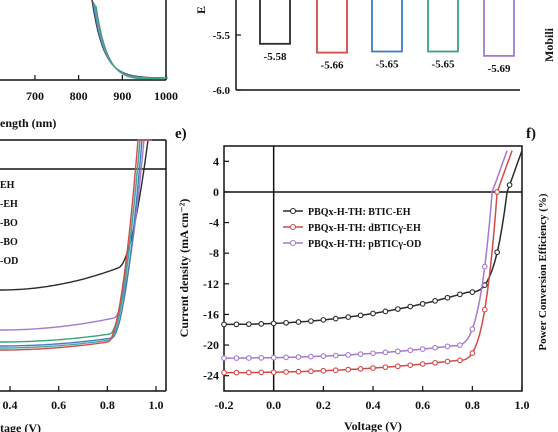 The height and width of the screenshot is (432, 558). Describe the element at coordinates (9, 204) in the screenshot. I see `panel-d-legend-entry: -EH` at that location.